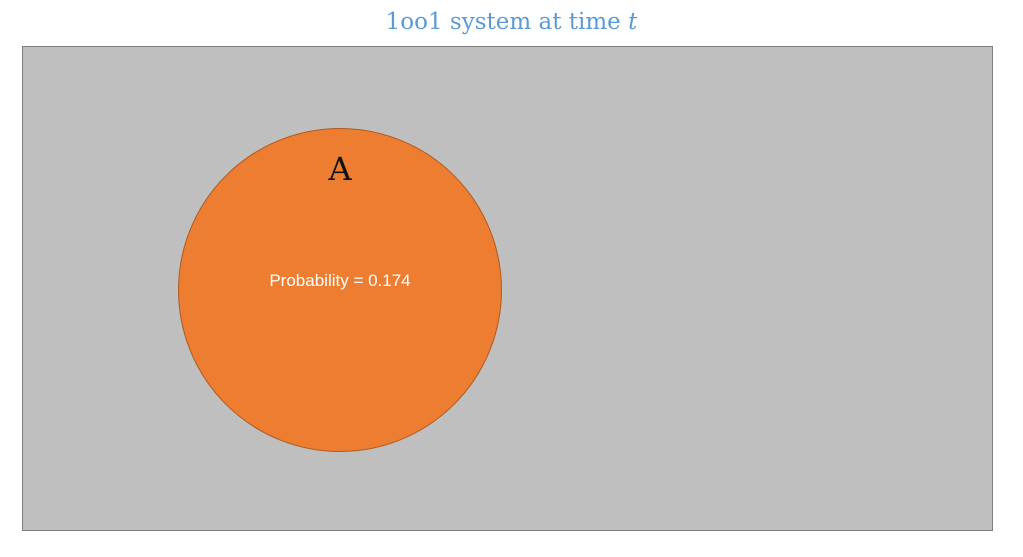 The width and height of the screenshot is (1023, 557). I want to click on probability-label: Probability = 0.174, so click(340, 280).